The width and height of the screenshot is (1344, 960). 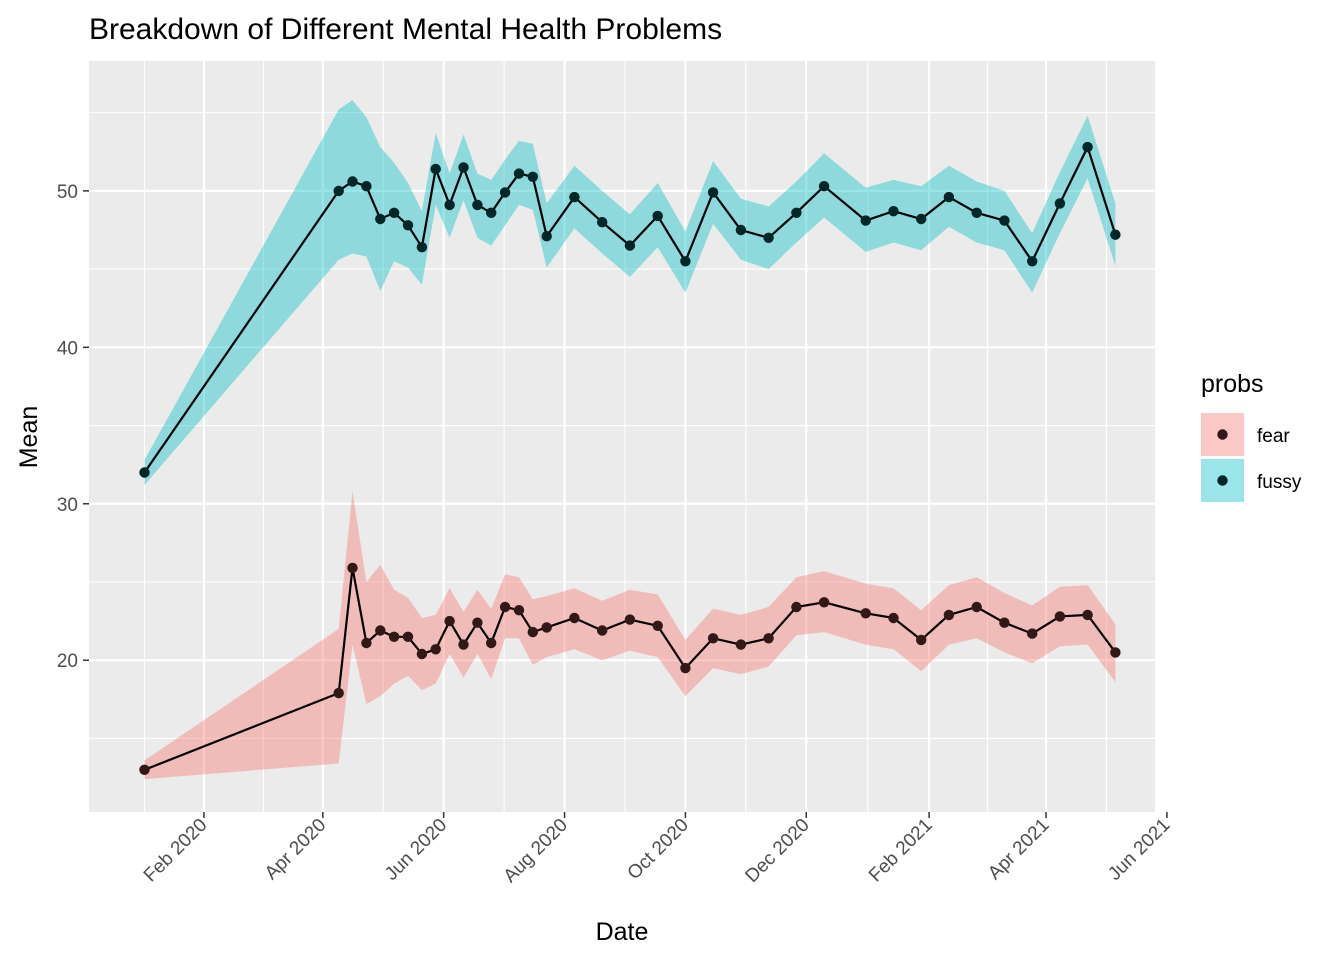 I want to click on x-tick-label: Dec 2020, so click(x=777, y=851).